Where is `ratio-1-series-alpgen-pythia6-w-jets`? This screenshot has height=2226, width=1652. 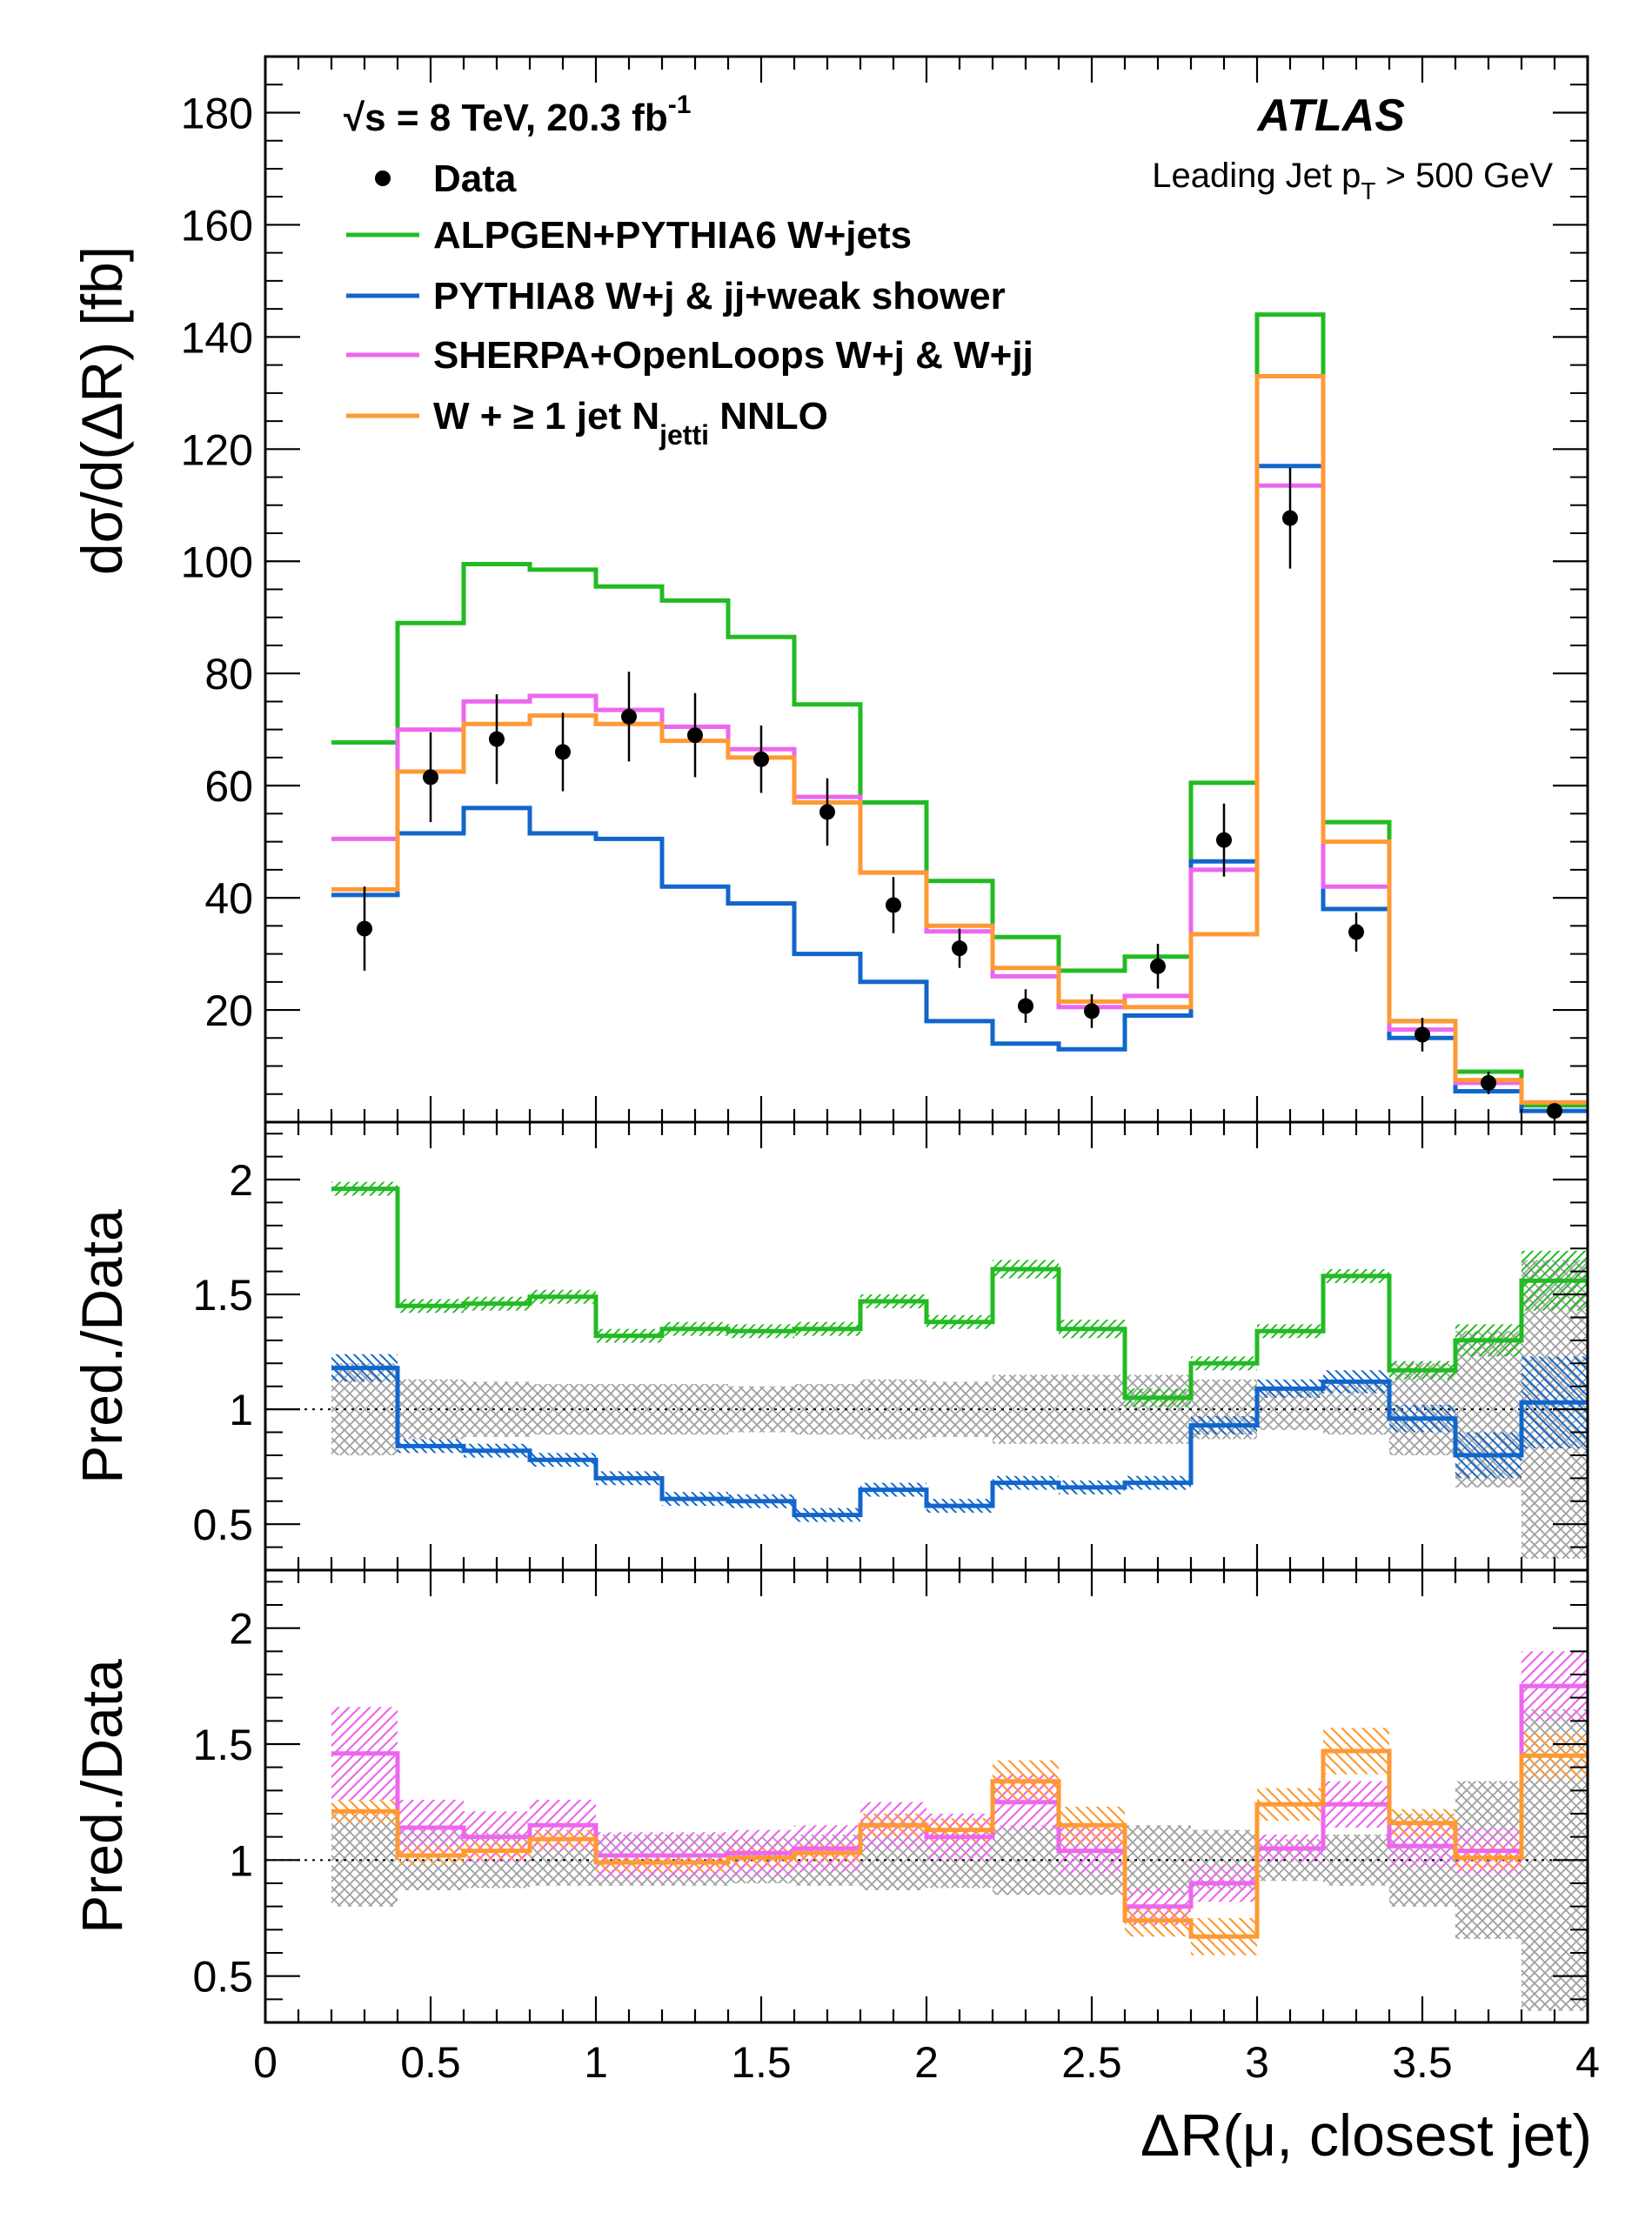
ratio-1-series-alpgen-pythia6-w-jets is located at coordinates (959, 1293).